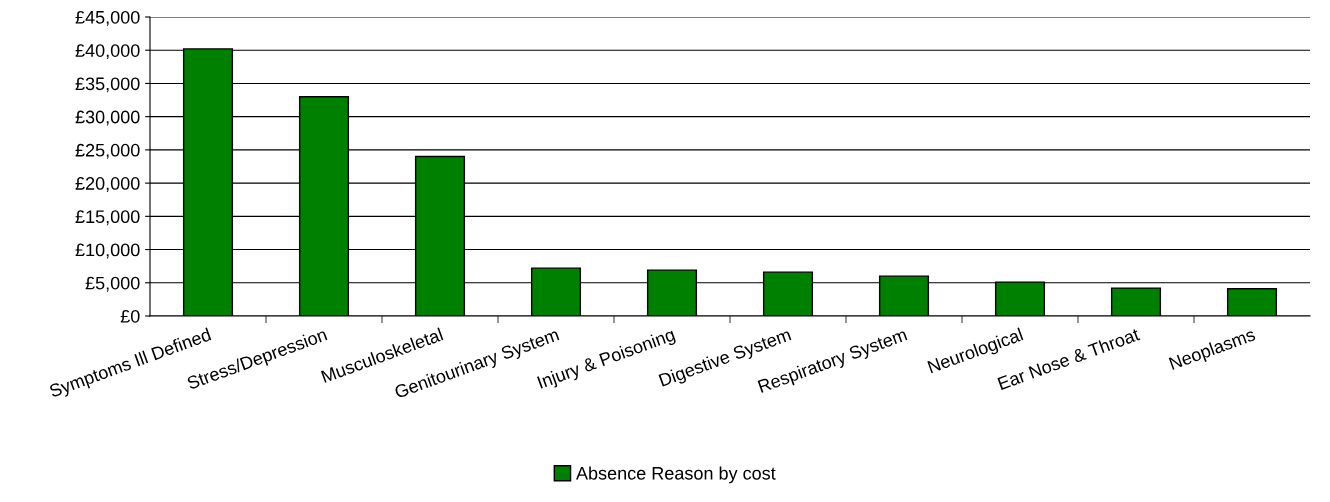 The width and height of the screenshot is (1330, 502). I want to click on y-tick-label: £0, so click(130, 316).